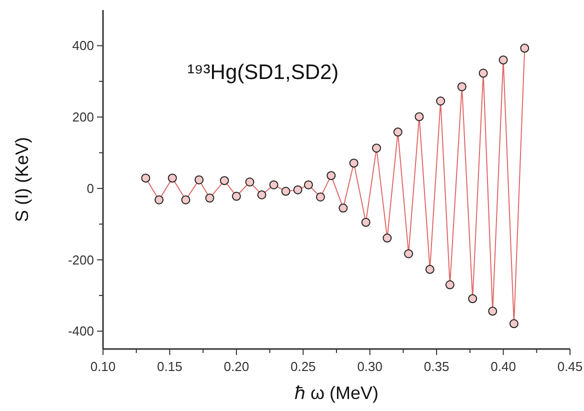 This screenshot has height=411, width=584. I want to click on x-tick-label: 0.40, so click(503, 366).